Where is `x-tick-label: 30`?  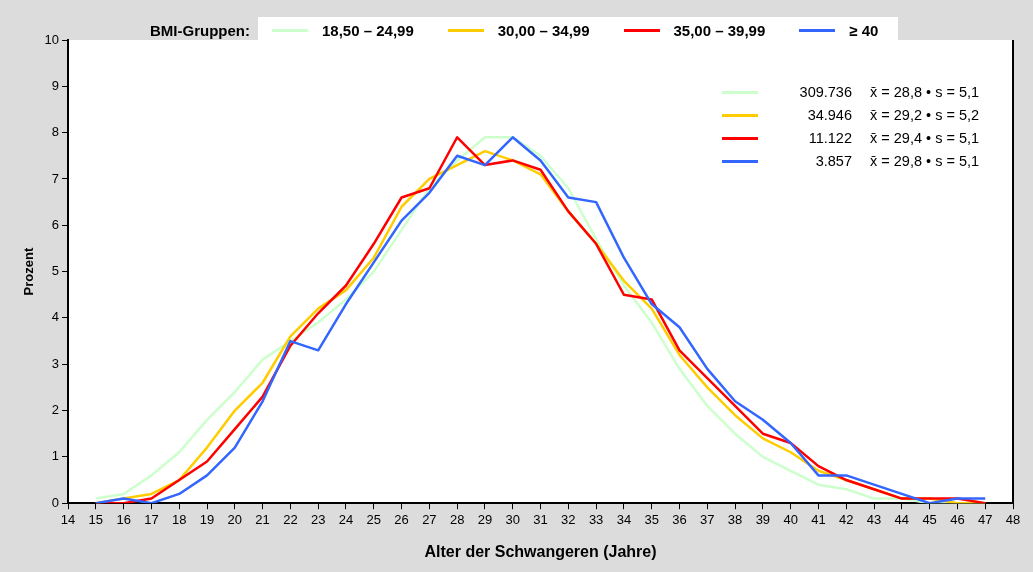
x-tick-label: 30 is located at coordinates (512, 519).